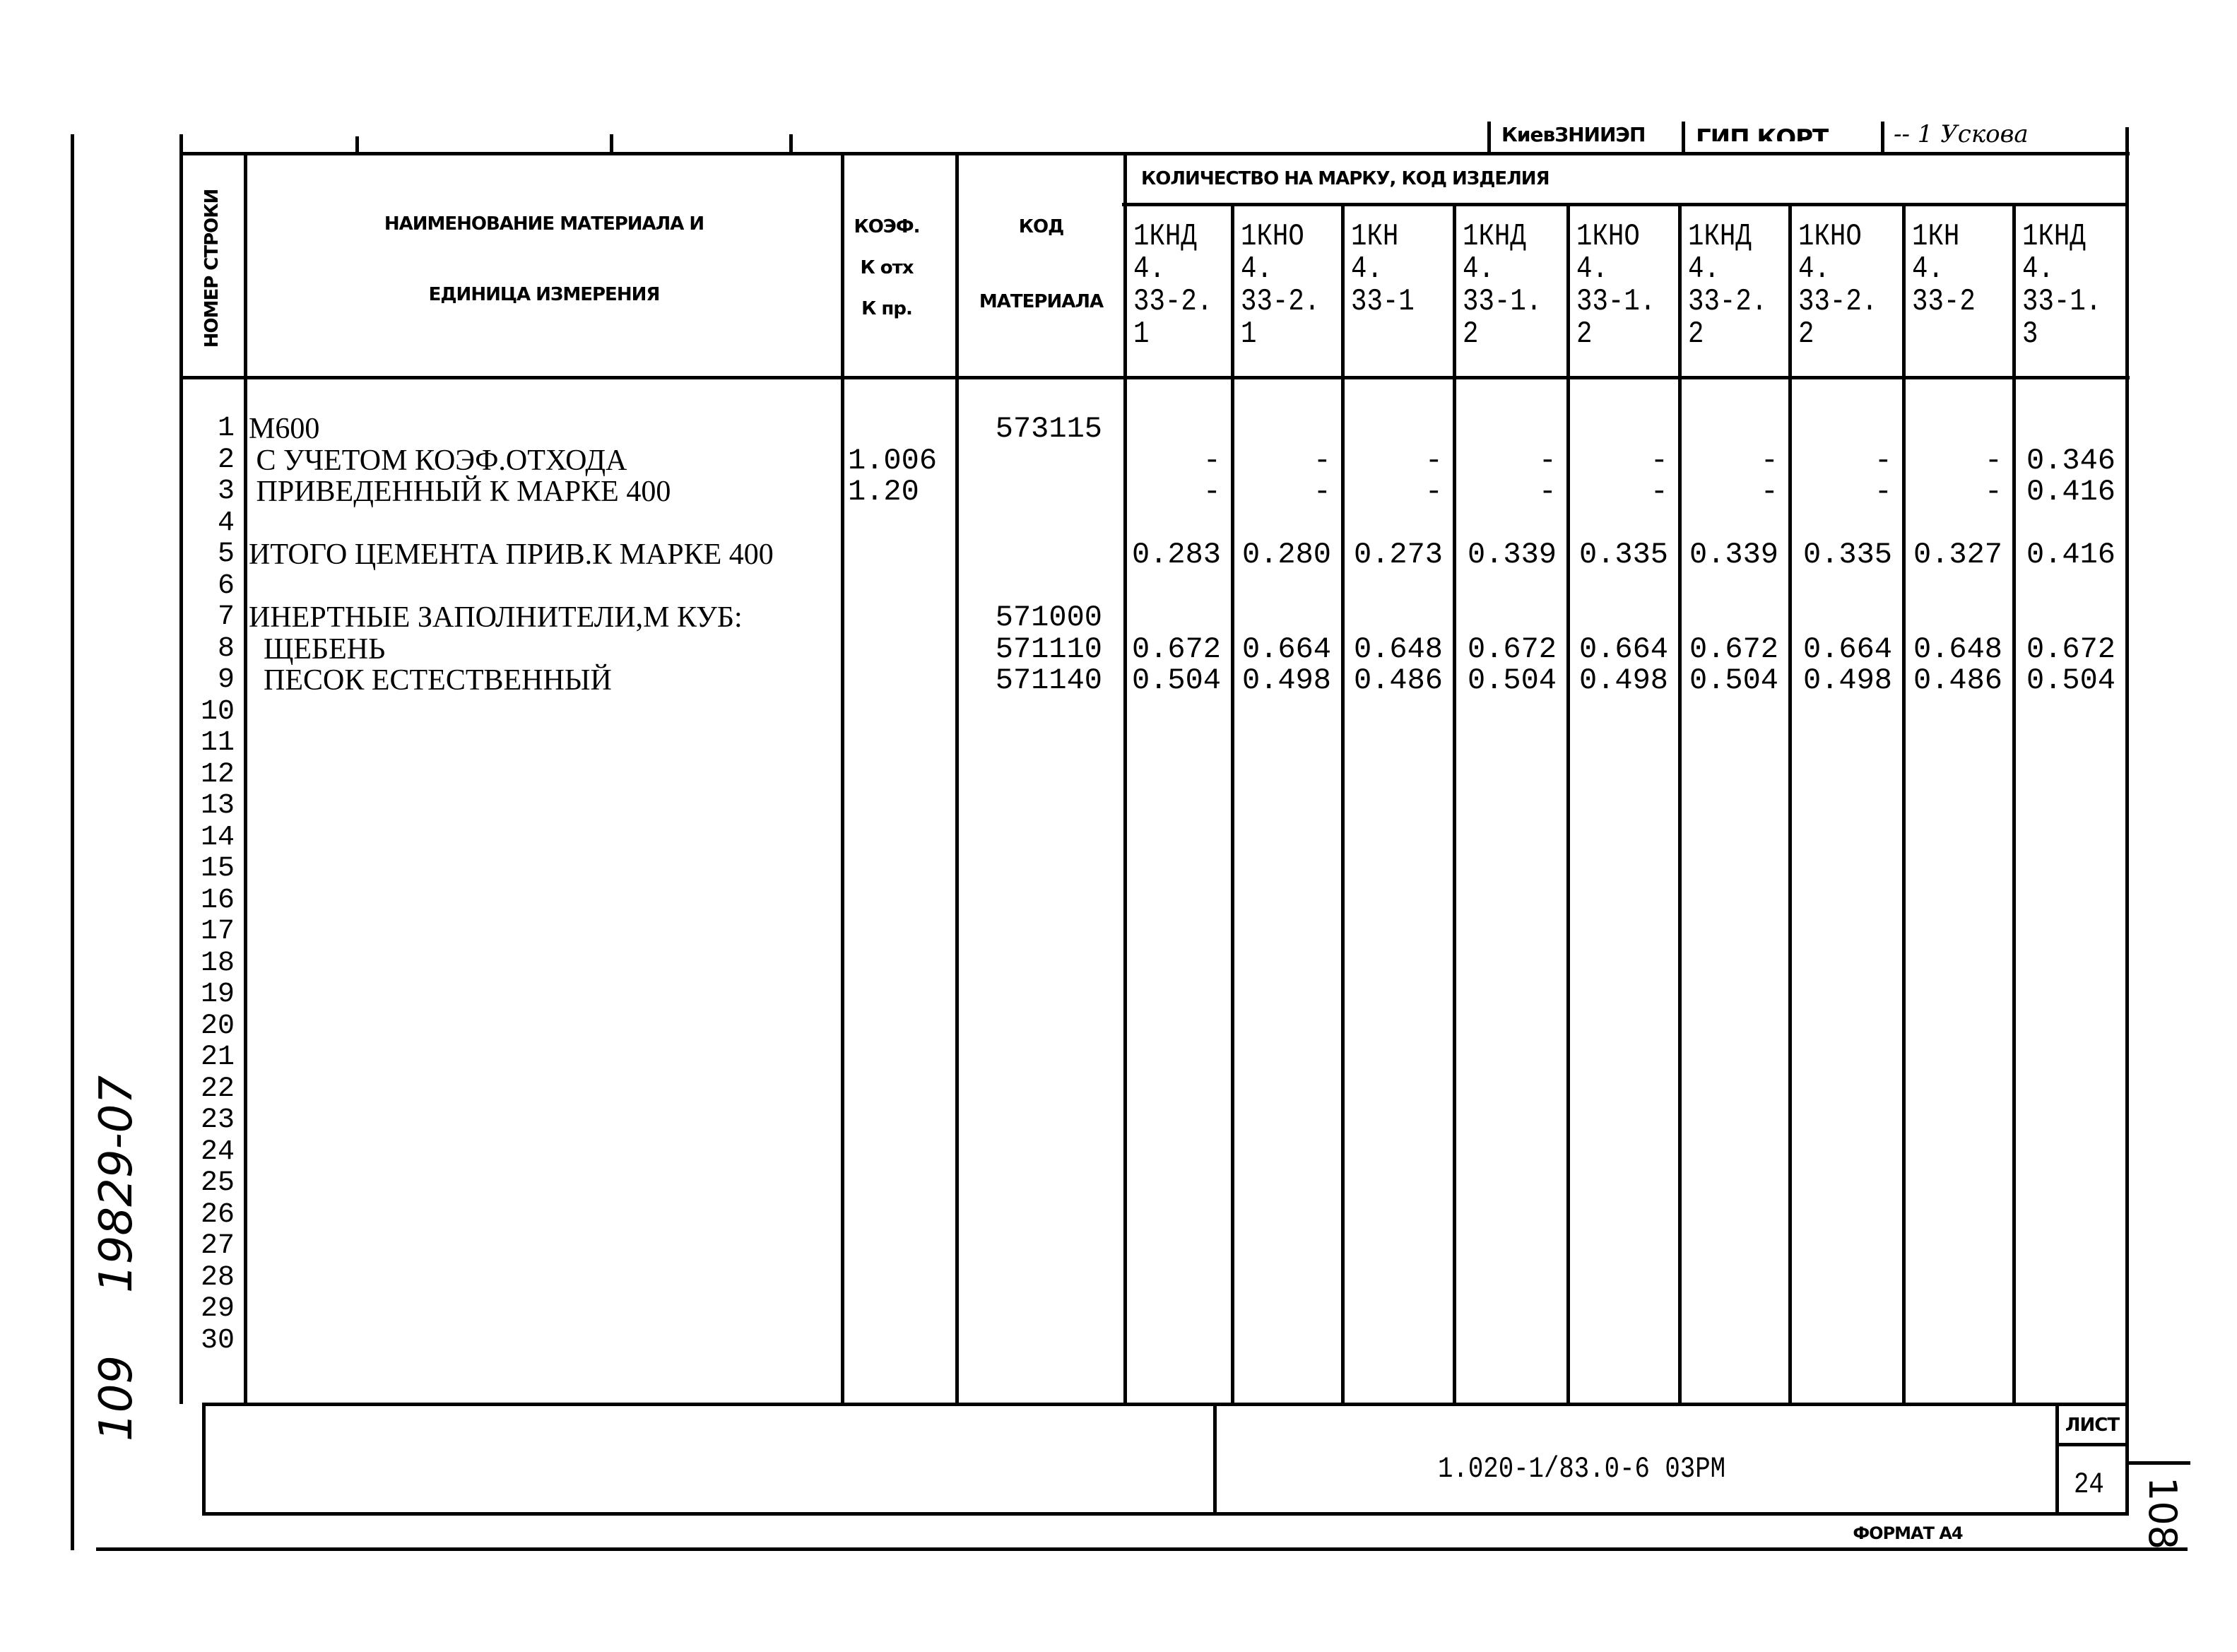  What do you see at coordinates (1041, 301) in the screenshot?
I see `header-code-line2: МАТЕРИАЛА` at bounding box center [1041, 301].